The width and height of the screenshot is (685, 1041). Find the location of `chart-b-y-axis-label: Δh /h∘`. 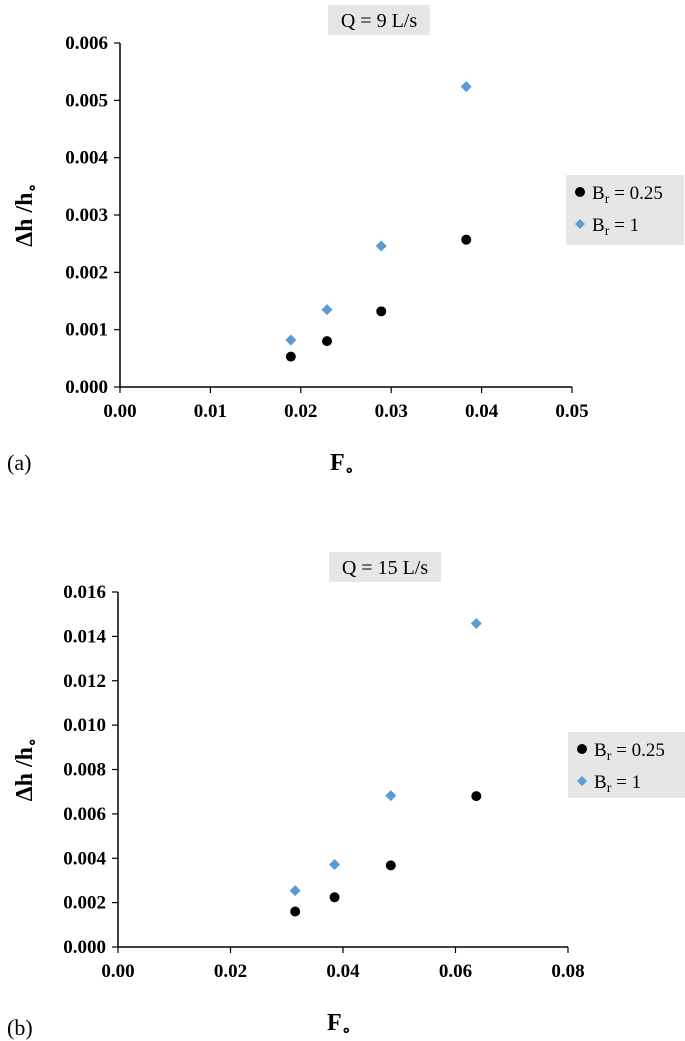

chart-b-y-axis-label: Δh /h∘ is located at coordinates (27, 770).